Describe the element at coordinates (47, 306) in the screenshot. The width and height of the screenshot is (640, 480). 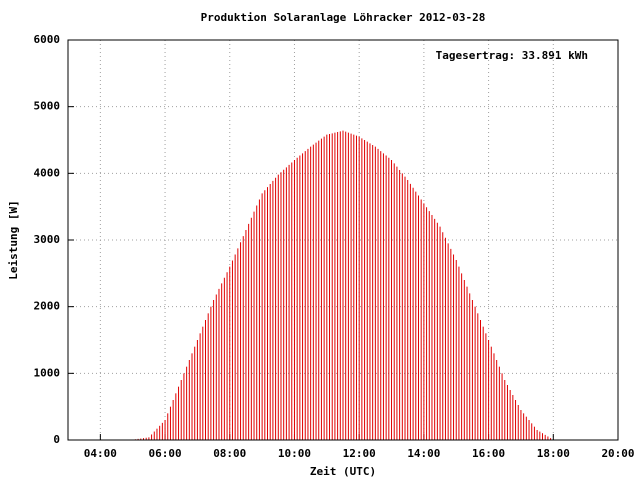
I see `y-tick-label: 2000` at that location.